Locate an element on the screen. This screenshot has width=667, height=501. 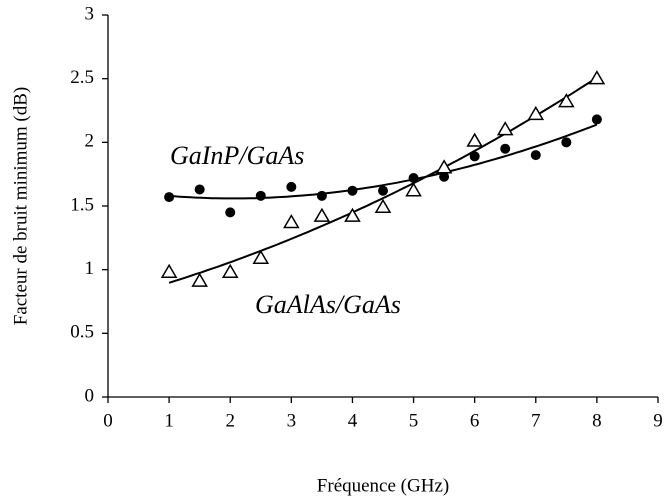
x-tick-label: 8 is located at coordinates (597, 420).